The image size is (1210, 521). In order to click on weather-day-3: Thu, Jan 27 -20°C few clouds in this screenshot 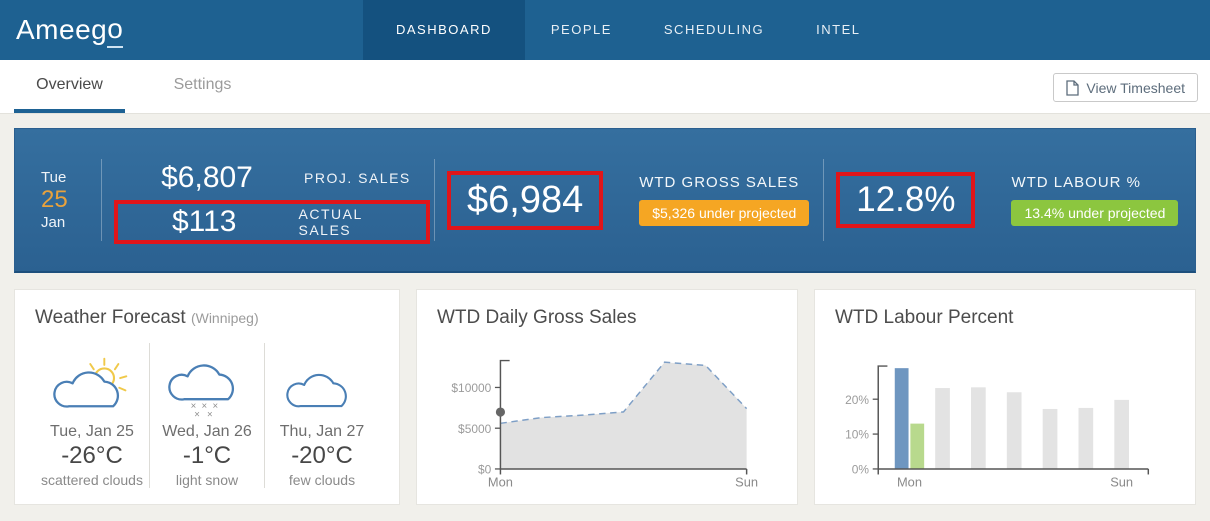, I will do `click(321, 415)`.